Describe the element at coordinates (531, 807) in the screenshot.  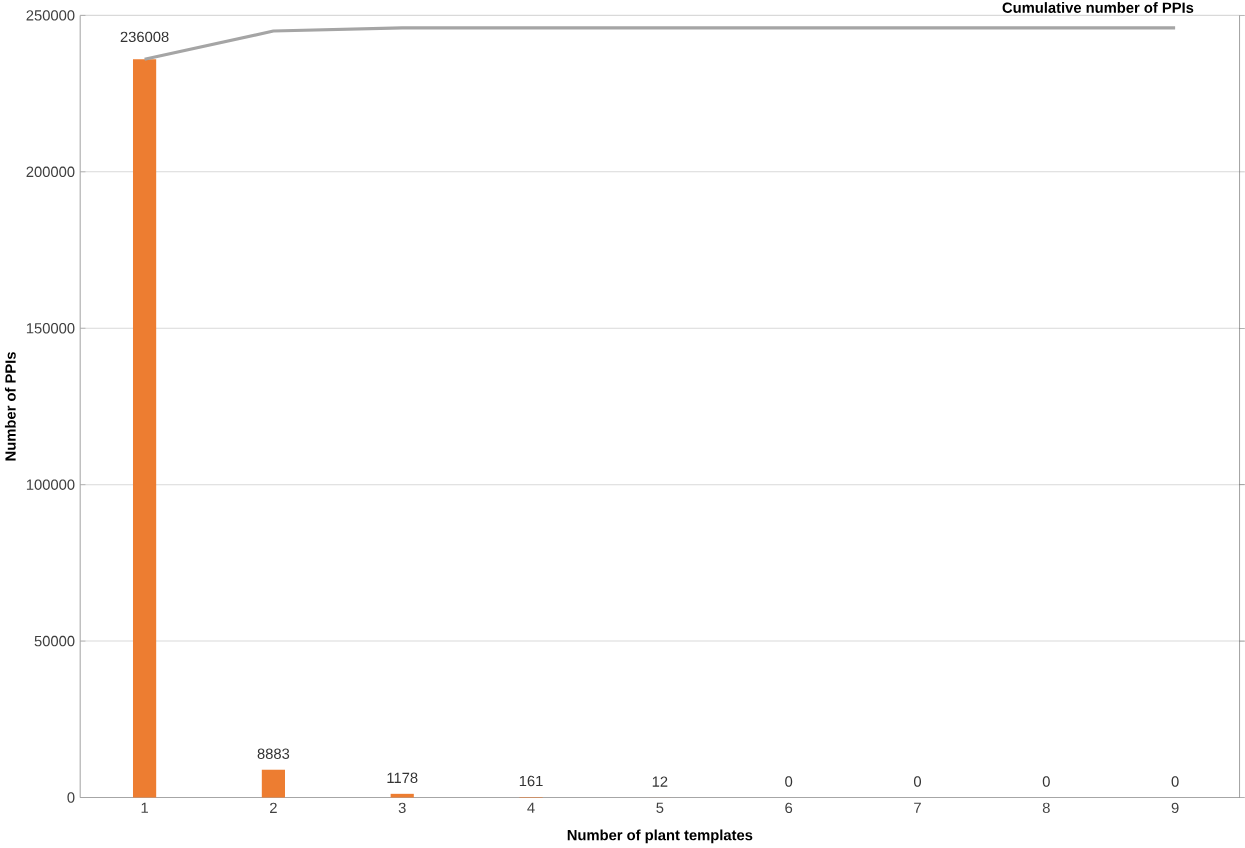
I see `x-tick-label: 4` at that location.